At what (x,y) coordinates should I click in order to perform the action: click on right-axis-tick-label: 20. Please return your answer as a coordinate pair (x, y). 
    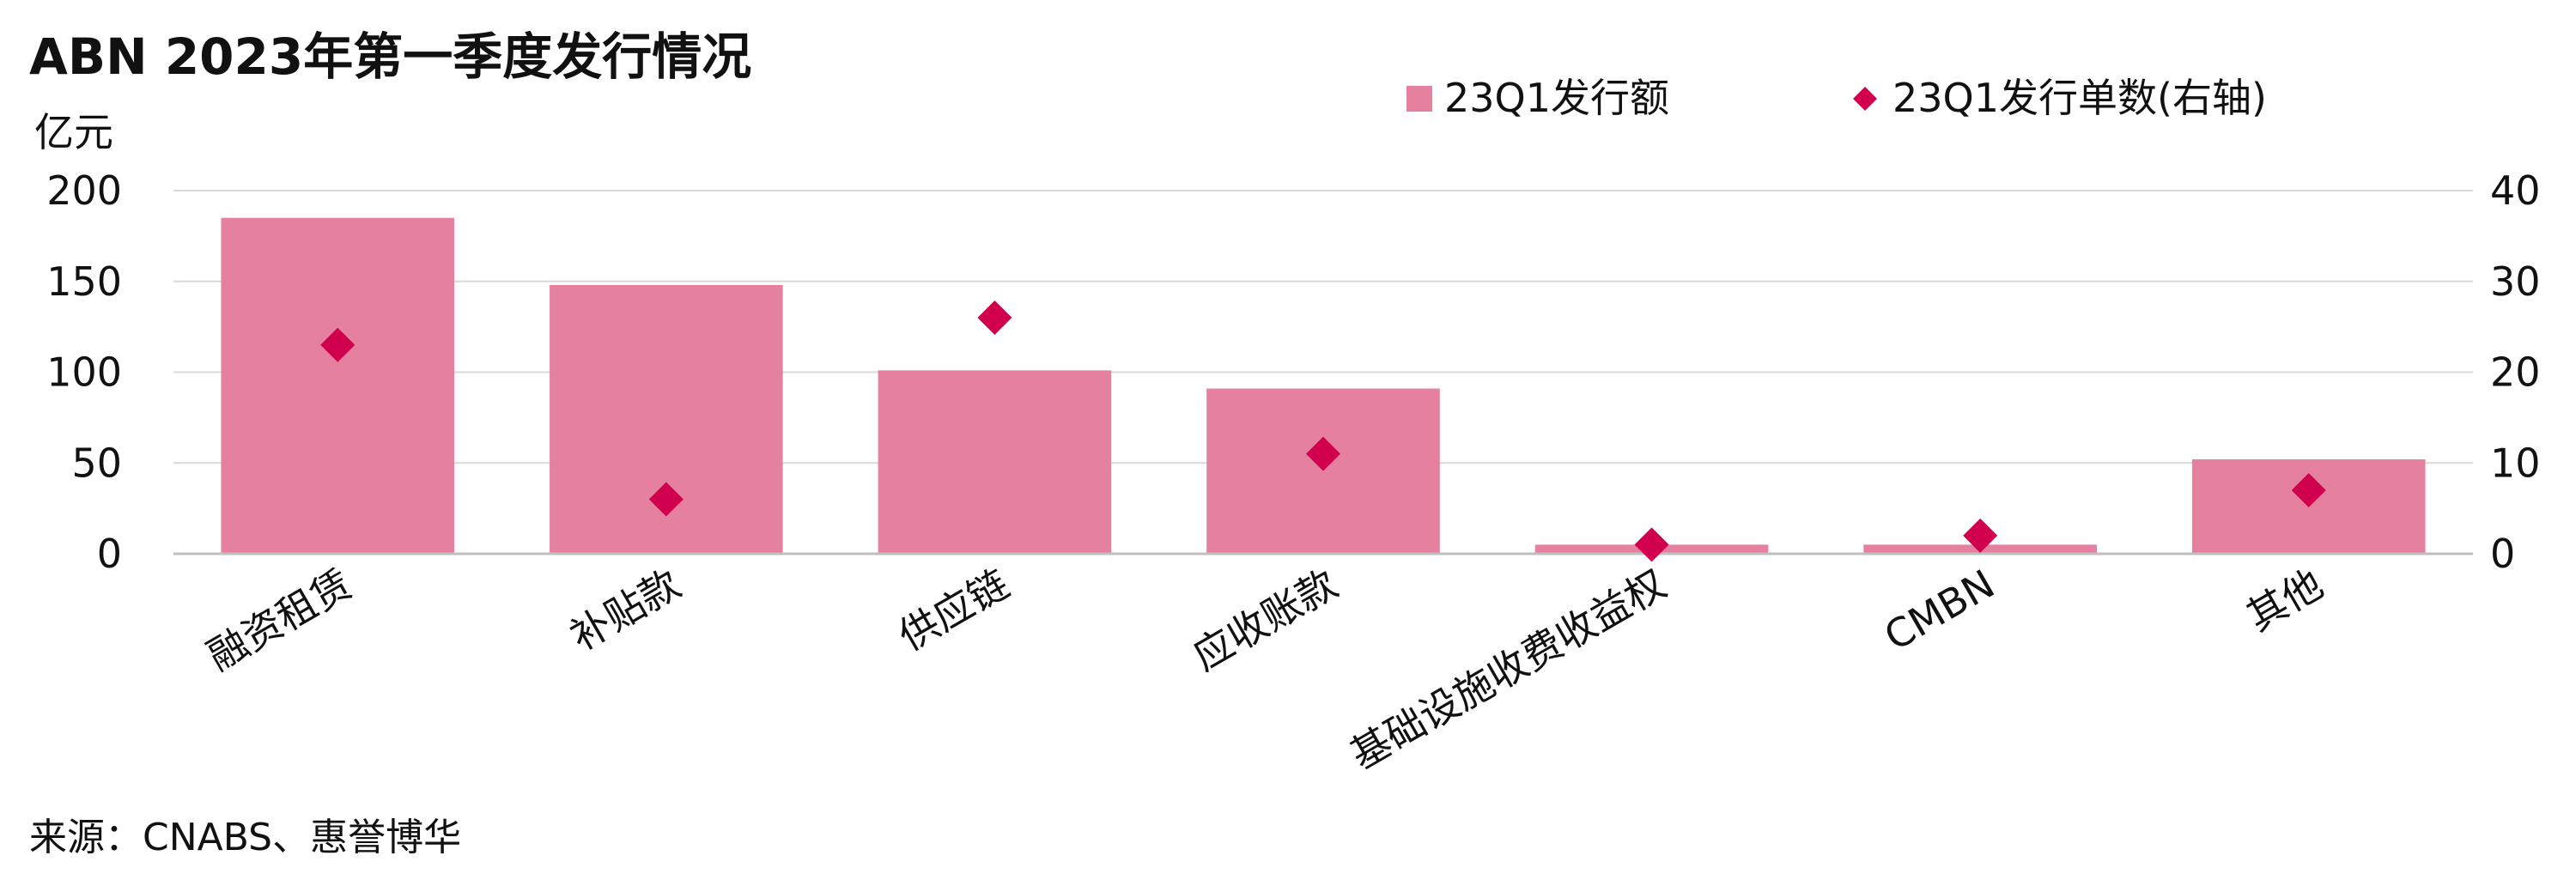
    Looking at the image, I should click on (2515, 372).